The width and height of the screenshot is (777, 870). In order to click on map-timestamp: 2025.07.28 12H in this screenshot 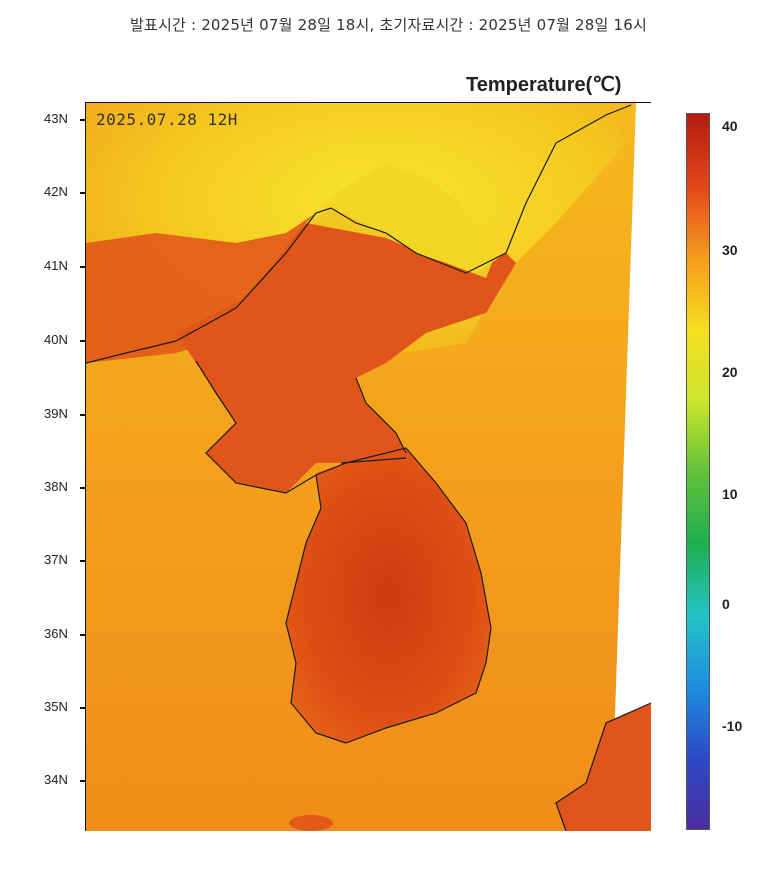, I will do `click(167, 119)`.